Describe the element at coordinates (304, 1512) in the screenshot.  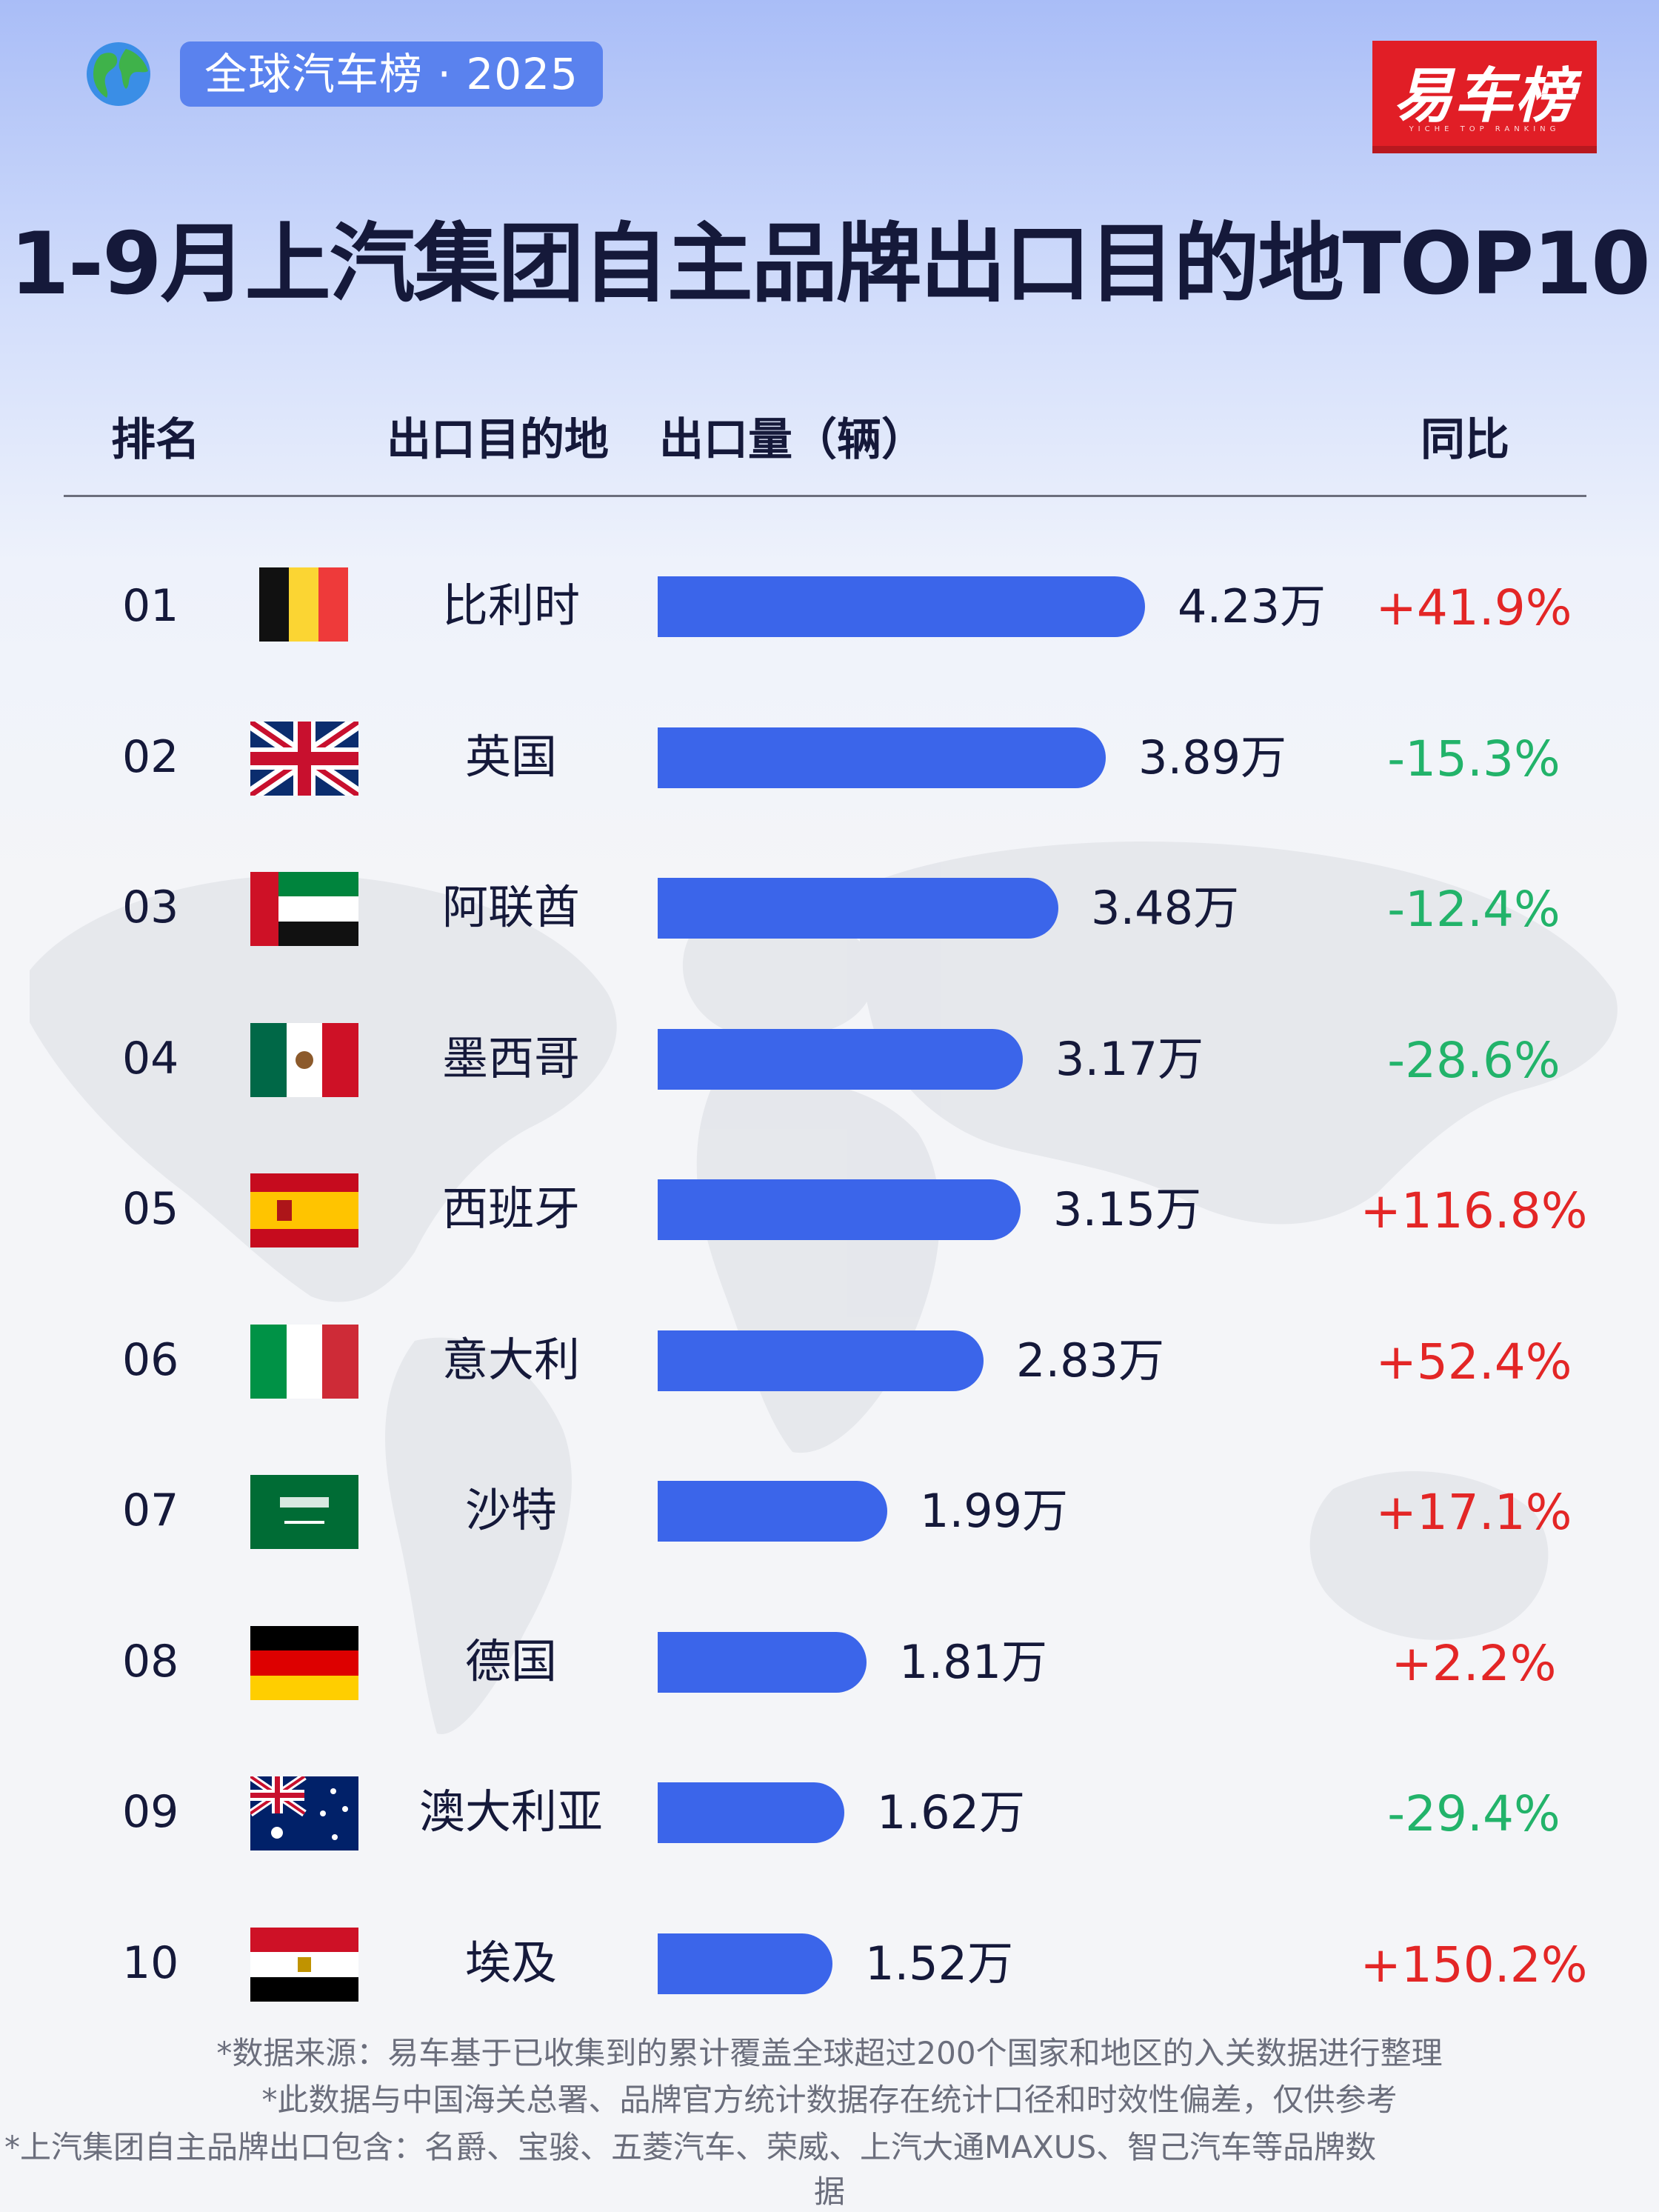
I see `saudi-arabia-flag-icon` at that location.